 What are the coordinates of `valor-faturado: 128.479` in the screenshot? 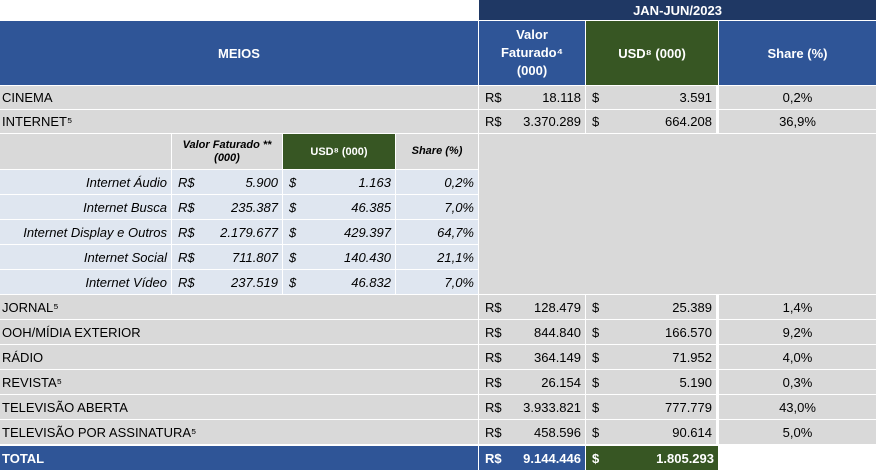 It's located at (552, 307).